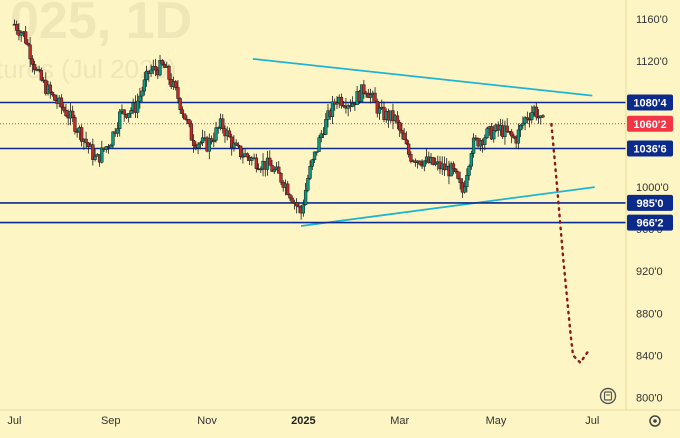 Image resolution: width=680 pixels, height=438 pixels. What do you see at coordinates (608, 396) in the screenshot?
I see `scroll-to-latest-icon` at bounding box center [608, 396].